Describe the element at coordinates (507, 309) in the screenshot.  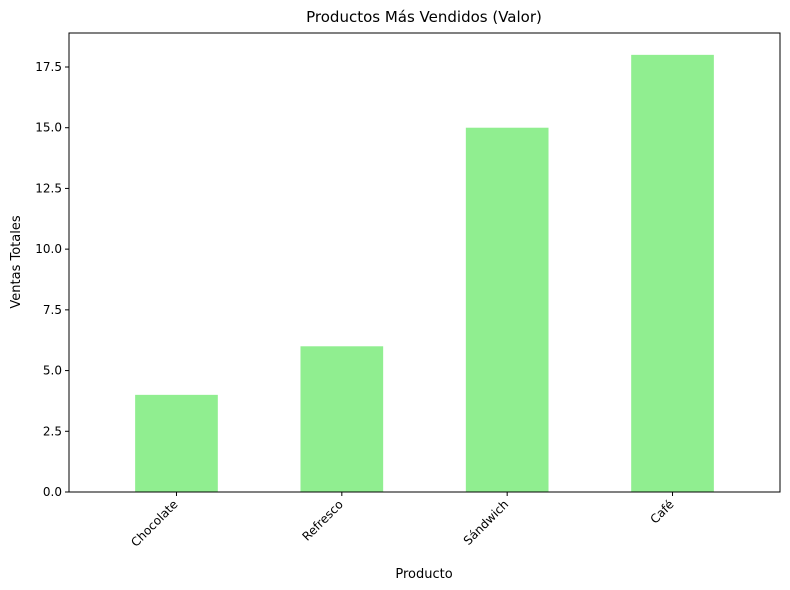
I see `bar-sándwich` at that location.